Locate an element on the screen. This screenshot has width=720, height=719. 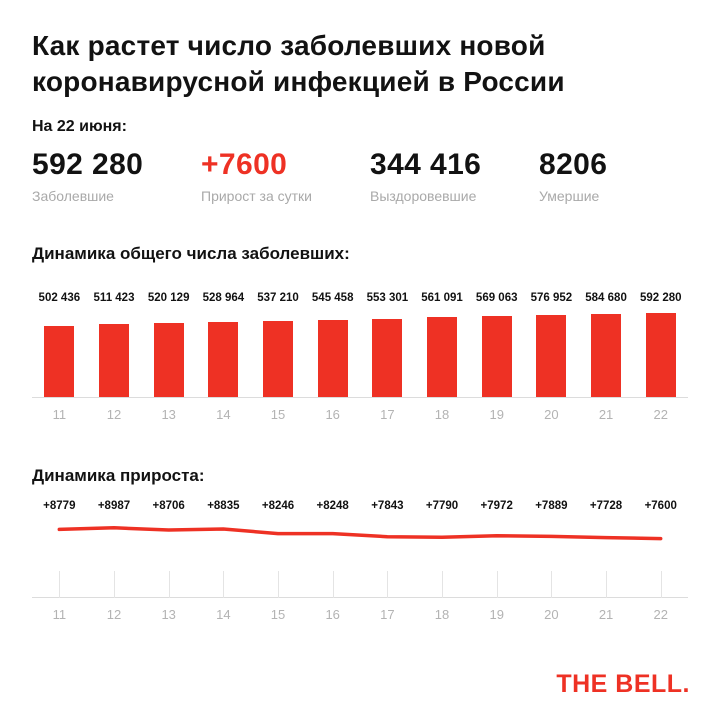
line-value-label: +8706 is located at coordinates (168, 505).